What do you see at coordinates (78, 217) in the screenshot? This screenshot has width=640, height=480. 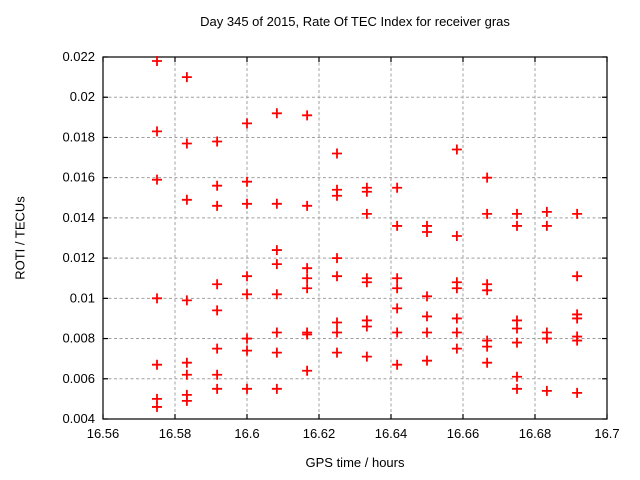 I see `y-tick-label: 0.014` at bounding box center [78, 217].